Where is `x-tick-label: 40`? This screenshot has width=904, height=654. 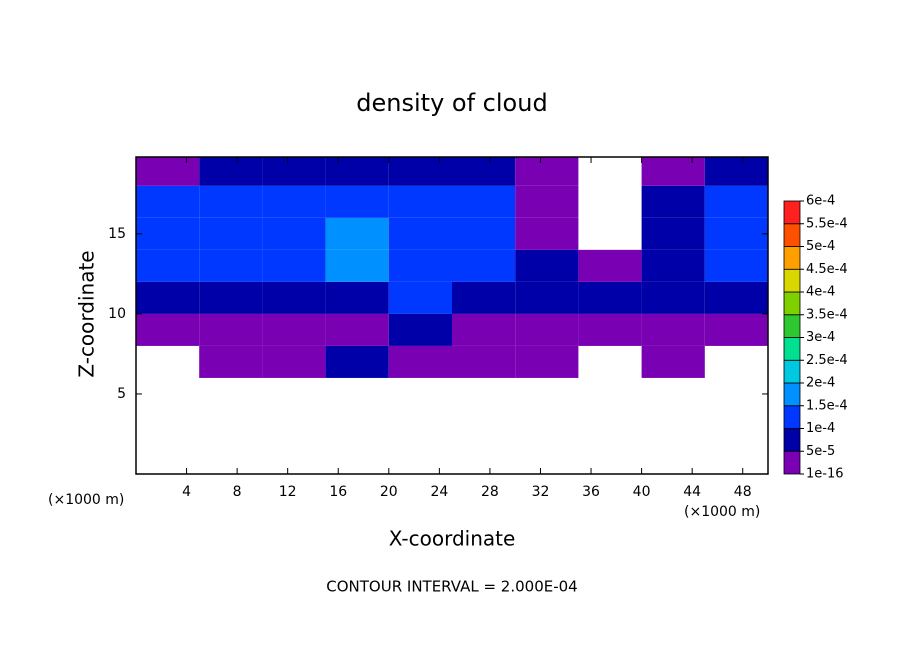
x-tick-label: 40 is located at coordinates (642, 492).